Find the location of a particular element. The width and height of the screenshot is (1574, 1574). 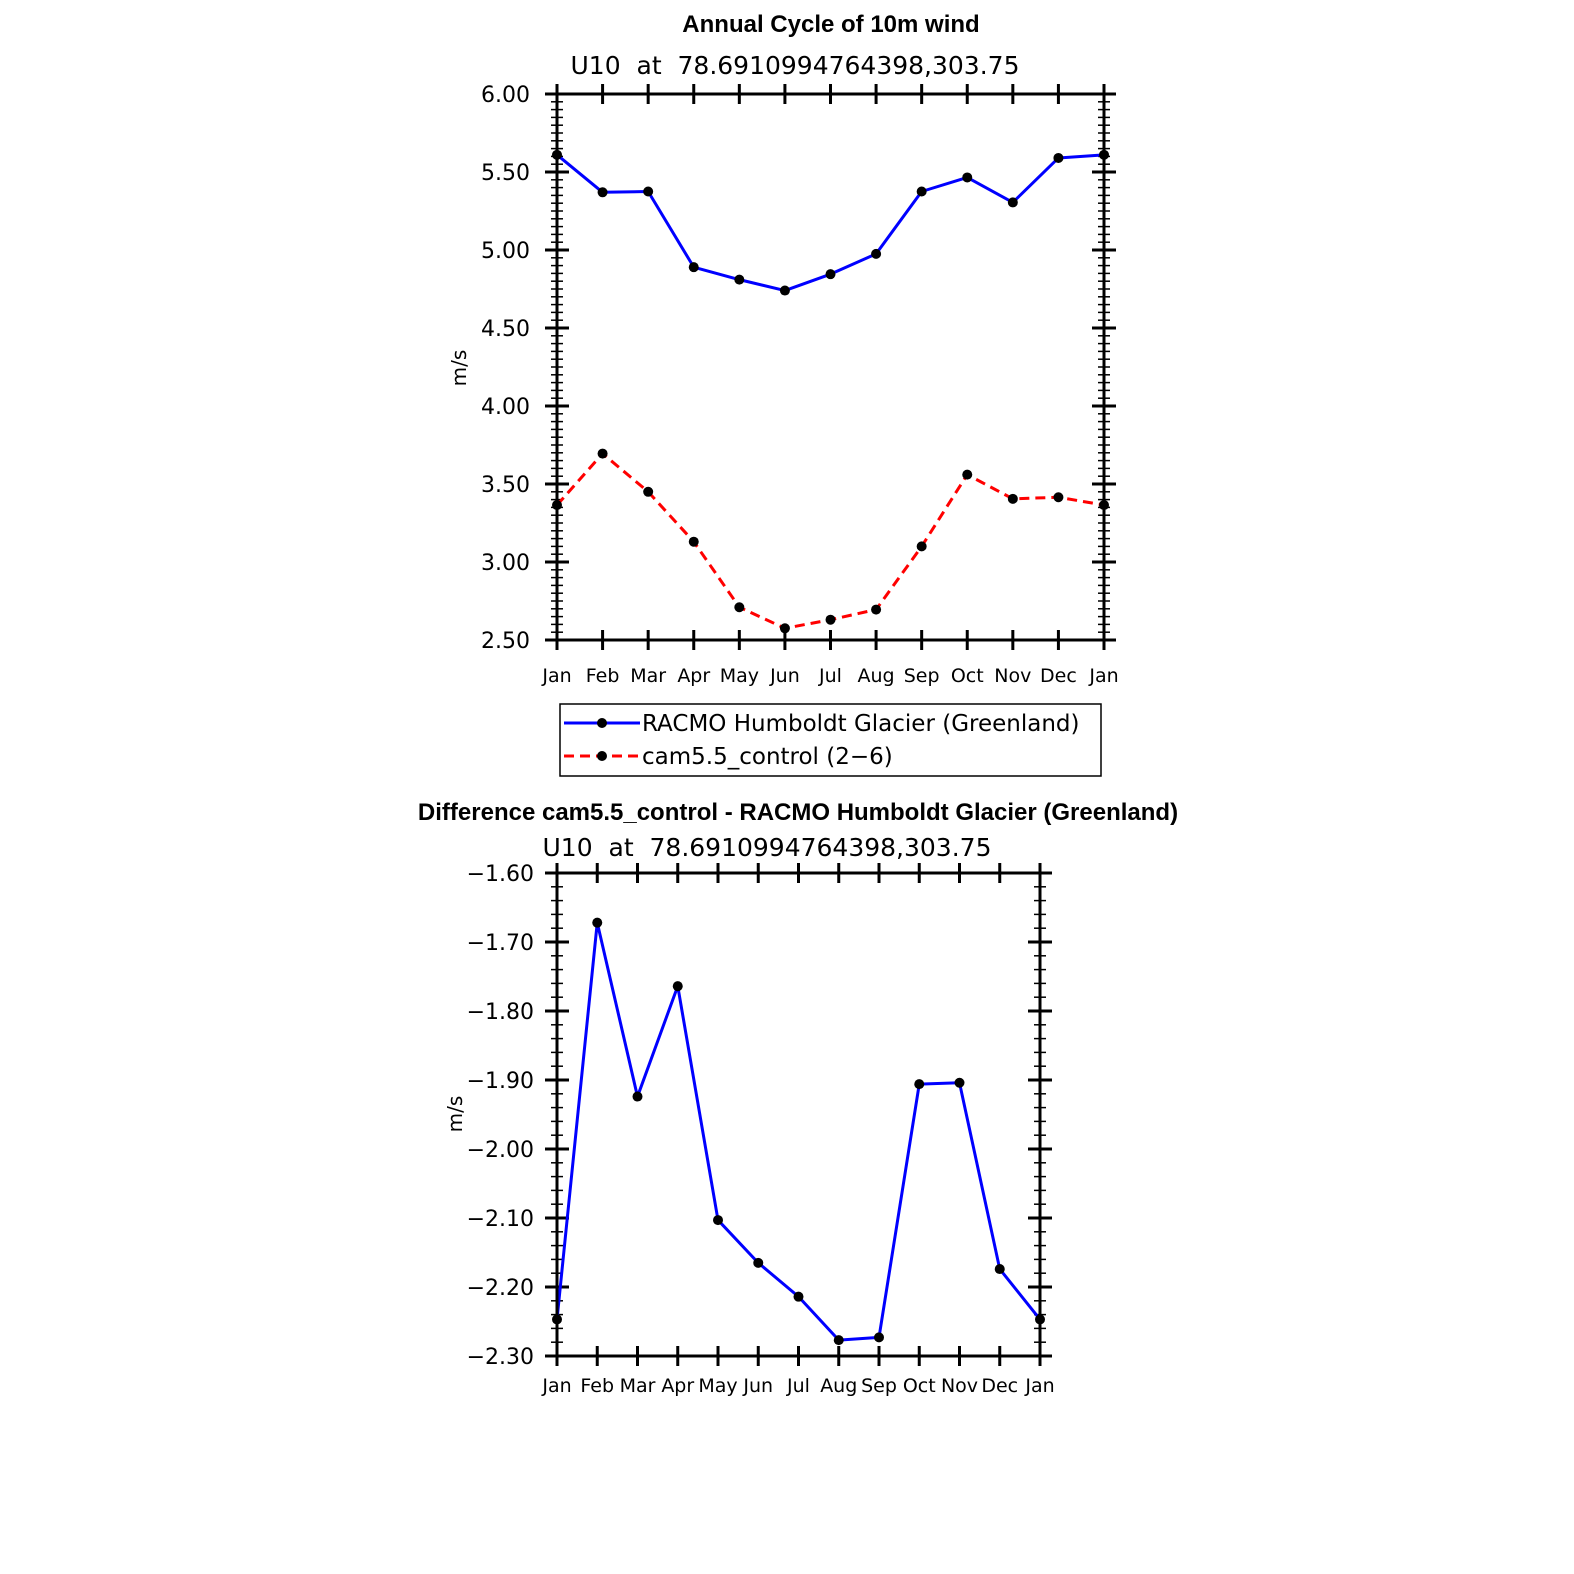

y-tick-label: −1.90 is located at coordinates (500, 1081).